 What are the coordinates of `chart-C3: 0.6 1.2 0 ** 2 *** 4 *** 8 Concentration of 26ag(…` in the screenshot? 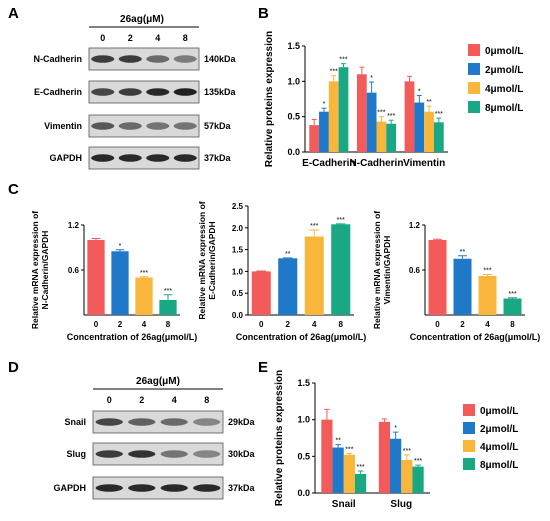 It's located at (456, 276).